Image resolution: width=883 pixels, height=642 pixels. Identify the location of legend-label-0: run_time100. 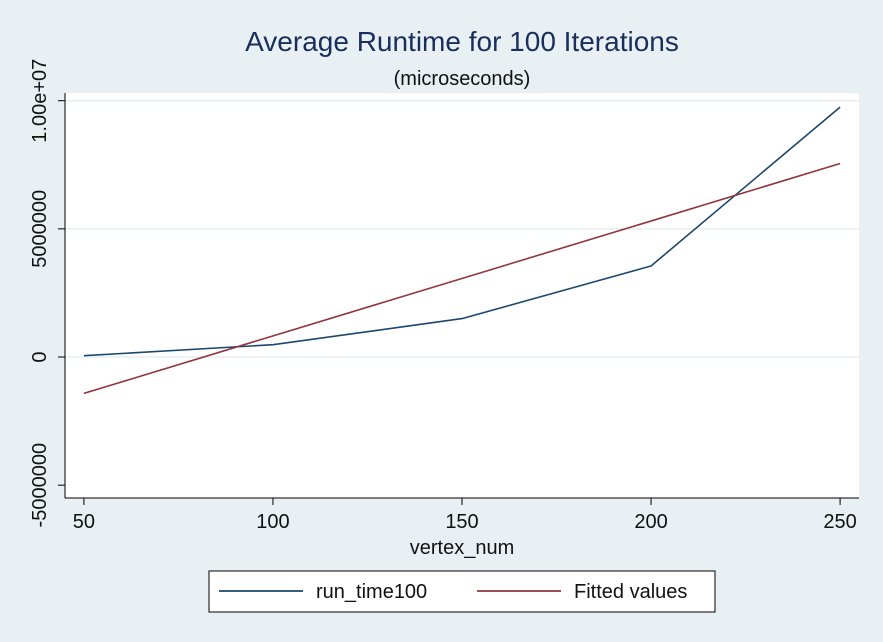
(371, 592).